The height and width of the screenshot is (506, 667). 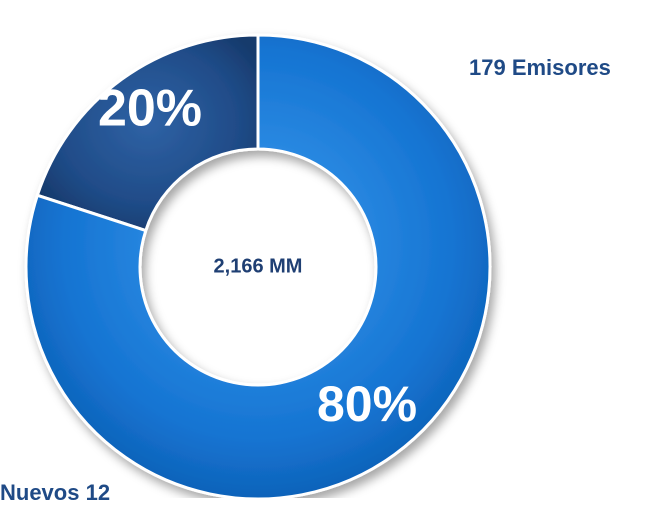 I want to click on legend-label-emisores: 179 Emisores, so click(x=540, y=67).